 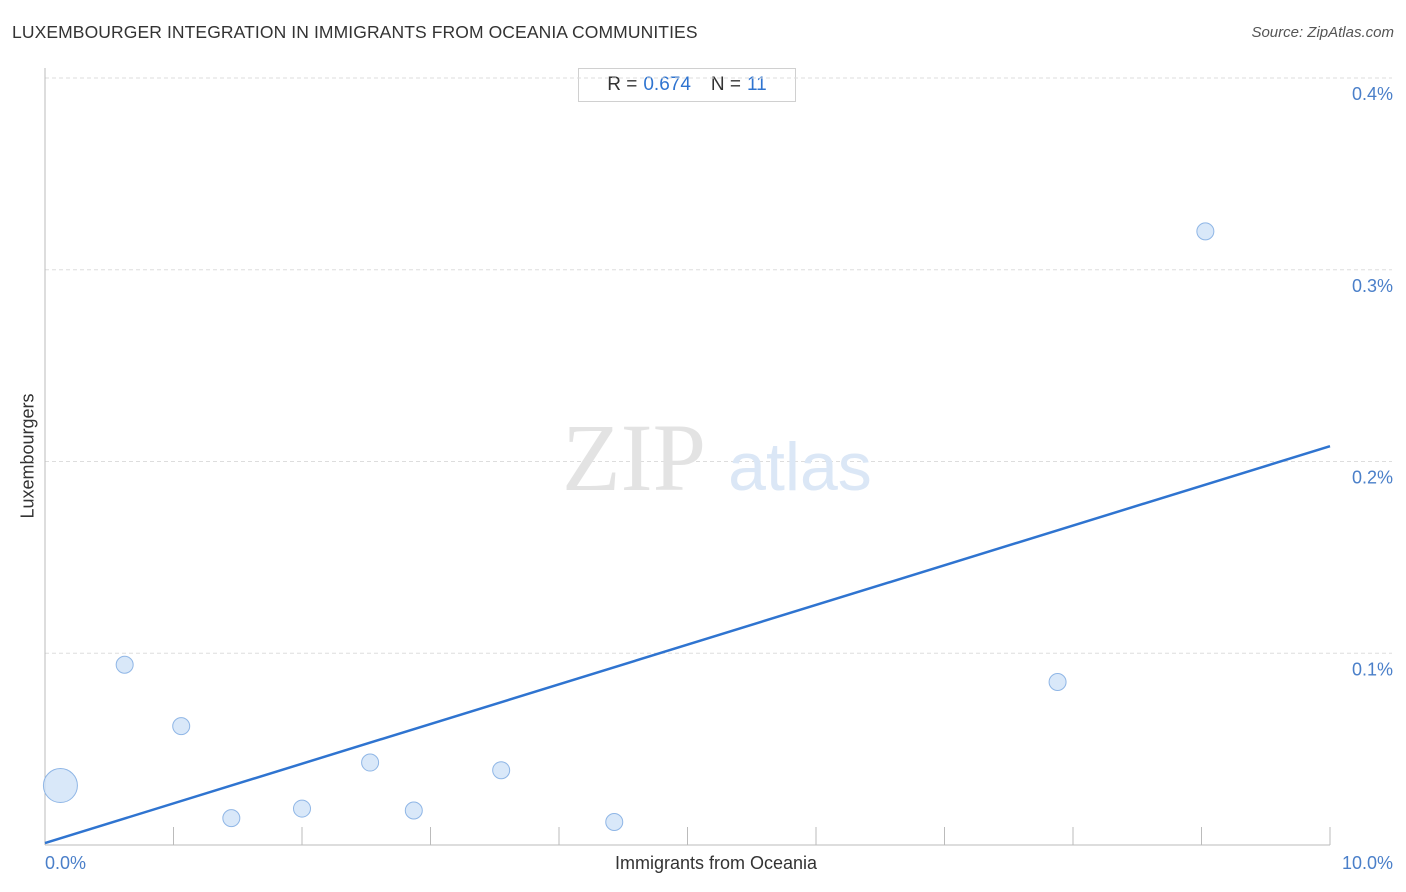 What do you see at coordinates (726, 84) in the screenshot?
I see `n-label: N =` at bounding box center [726, 84].